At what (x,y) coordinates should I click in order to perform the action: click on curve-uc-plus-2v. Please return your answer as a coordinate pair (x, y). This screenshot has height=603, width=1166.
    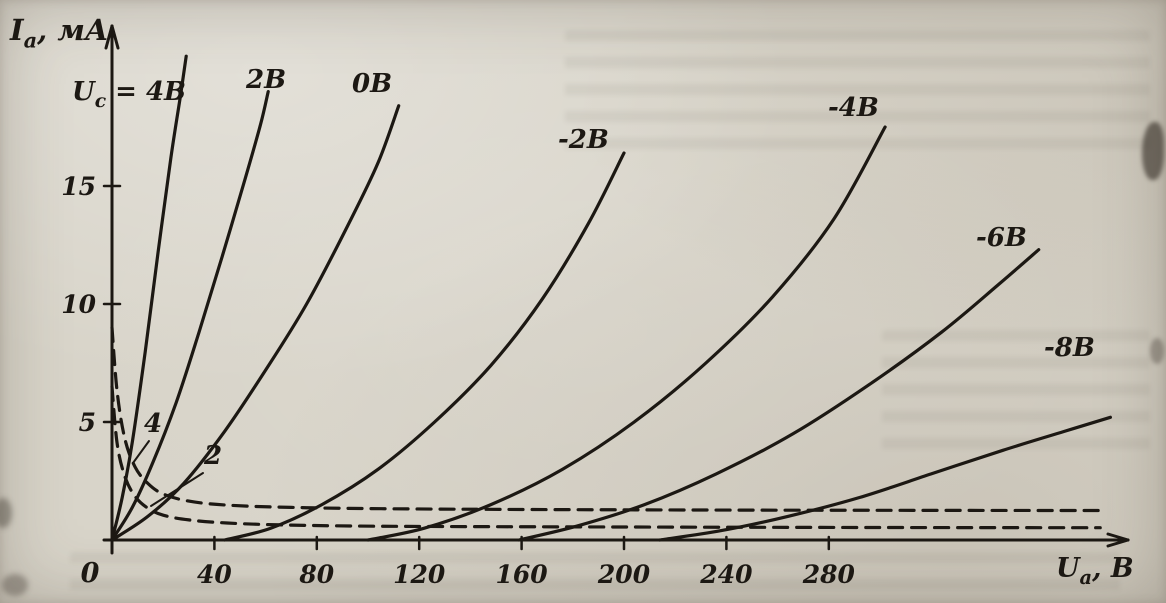
    Looking at the image, I should click on (190, 316).